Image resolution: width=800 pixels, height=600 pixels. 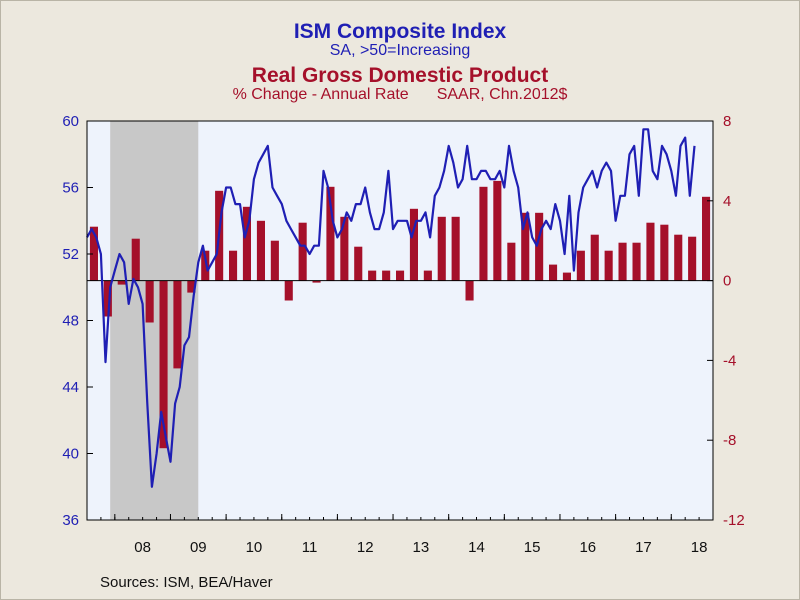 What do you see at coordinates (587, 547) in the screenshot?
I see `x-axis-label: 16` at bounding box center [587, 547].